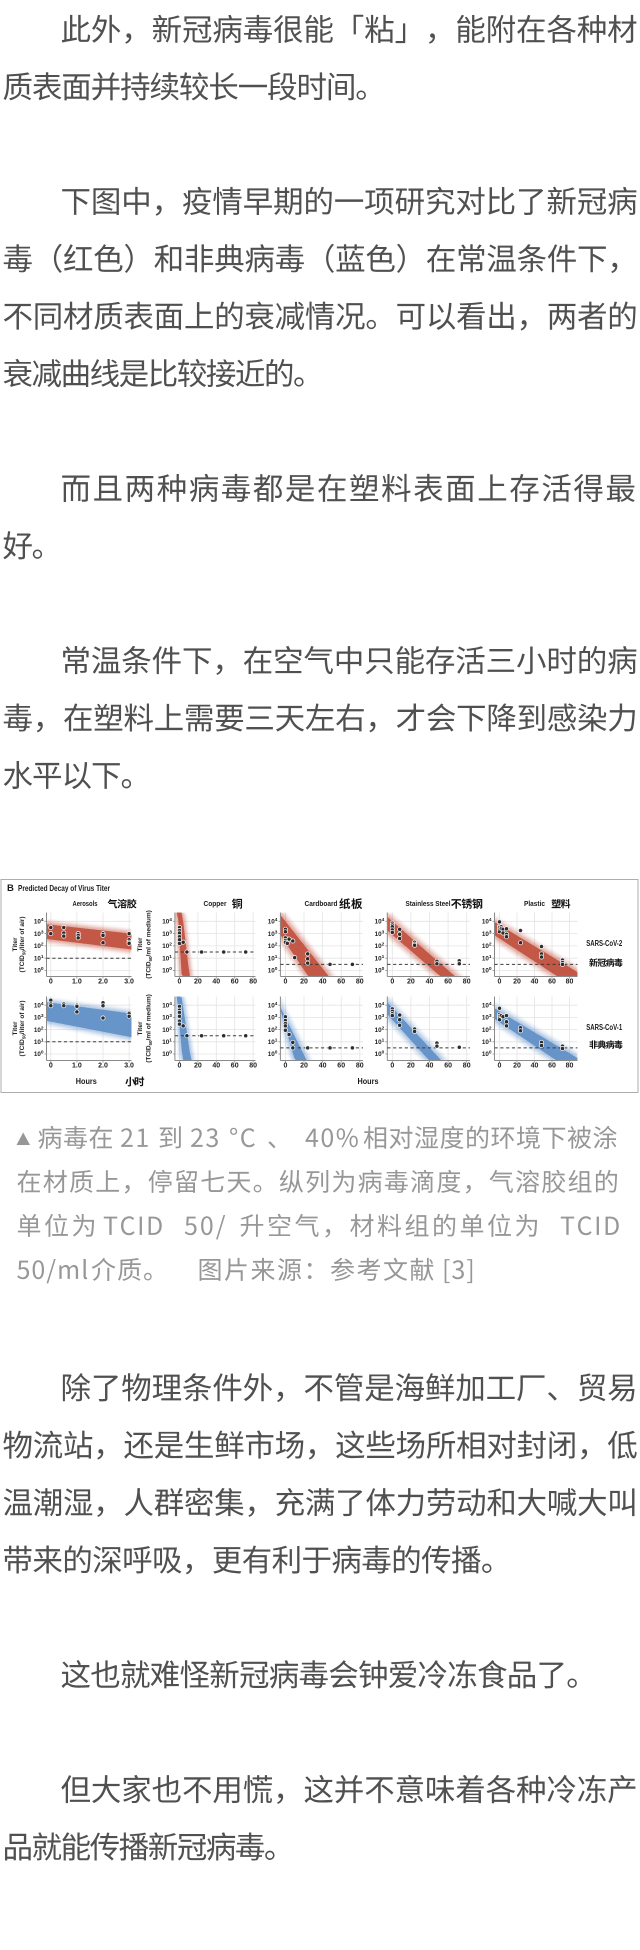 This screenshot has width=640, height=1950. What do you see at coordinates (428, 903) in the screenshot?
I see `svg-text: Stainless Steel` at bounding box center [428, 903].